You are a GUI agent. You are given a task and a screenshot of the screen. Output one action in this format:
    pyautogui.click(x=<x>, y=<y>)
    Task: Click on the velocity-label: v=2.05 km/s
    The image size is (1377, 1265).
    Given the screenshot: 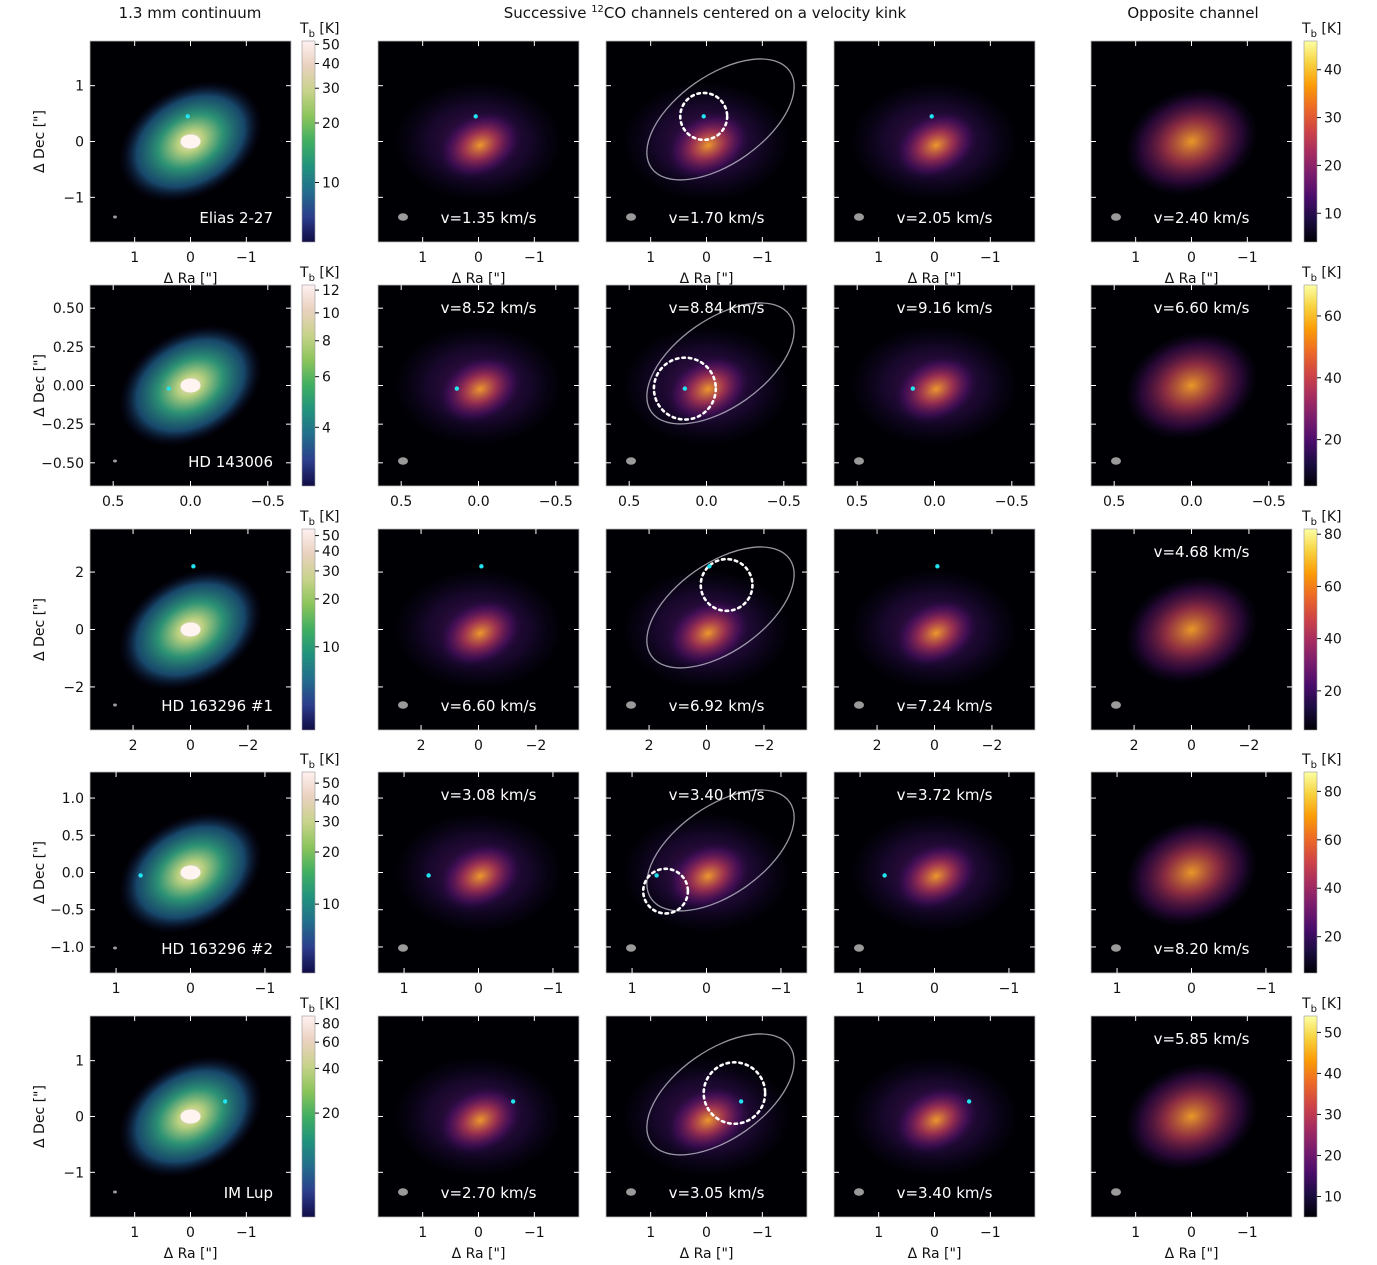 What is the action you would take?
    pyautogui.click(x=945, y=218)
    